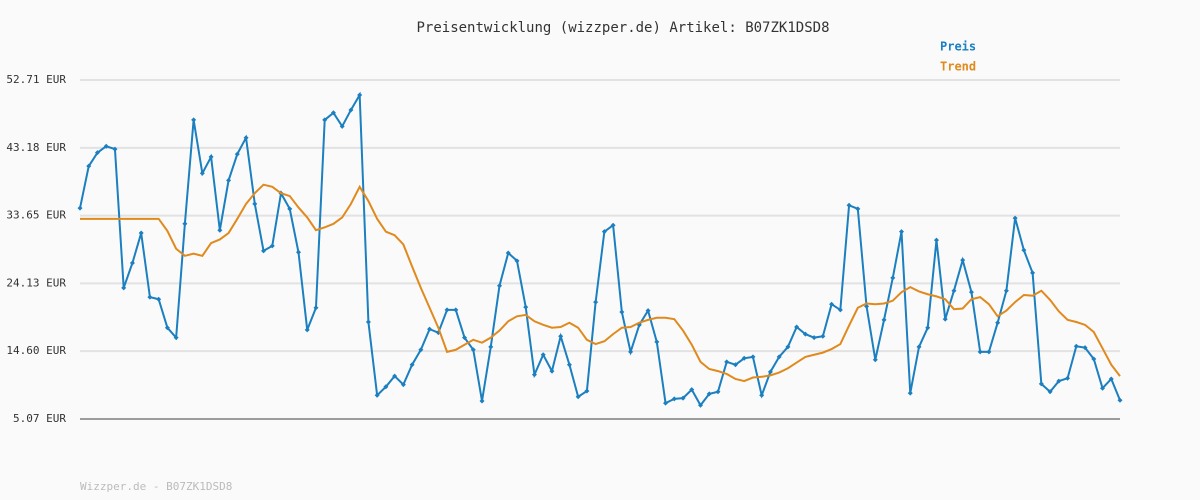  Describe the element at coordinates (156, 486) in the screenshot. I see `footer: Wizzper.de - B07ZK1DSD8` at that location.